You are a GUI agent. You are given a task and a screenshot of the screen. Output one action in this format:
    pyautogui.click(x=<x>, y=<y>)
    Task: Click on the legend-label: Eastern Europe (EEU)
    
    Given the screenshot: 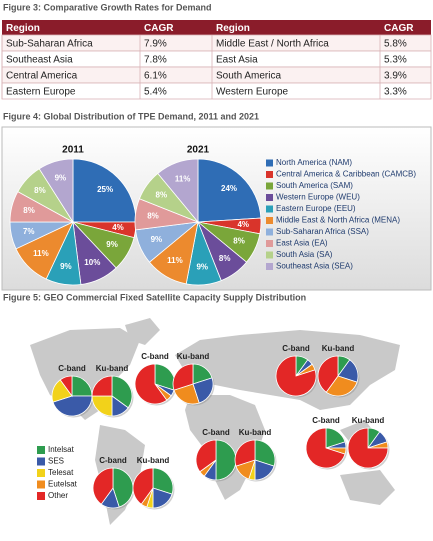 What is the action you would take?
    pyautogui.click(x=316, y=208)
    